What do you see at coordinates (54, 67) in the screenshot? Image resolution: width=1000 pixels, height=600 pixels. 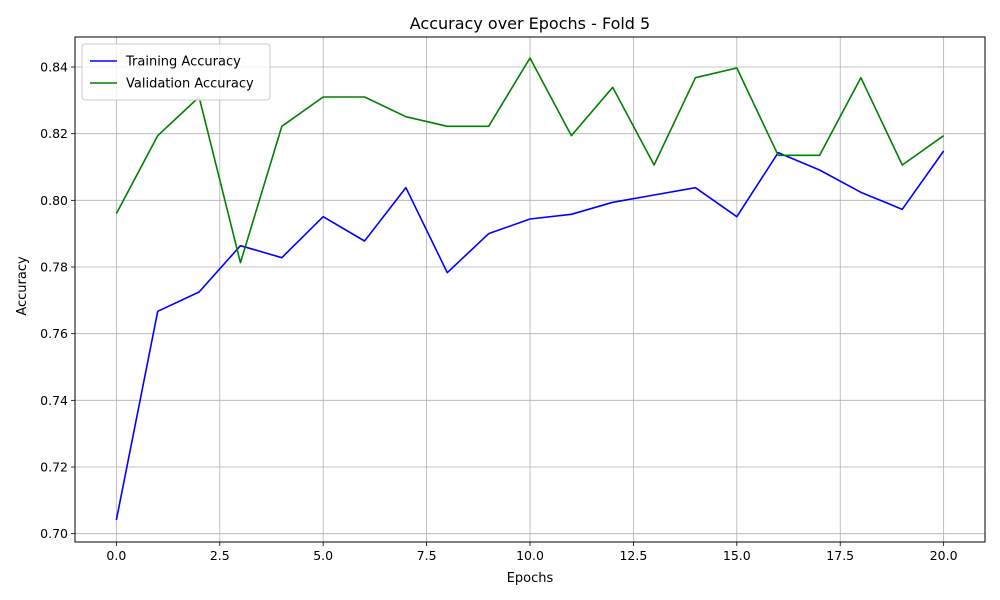 I see `y-tick-label: 0.84` at bounding box center [54, 67].